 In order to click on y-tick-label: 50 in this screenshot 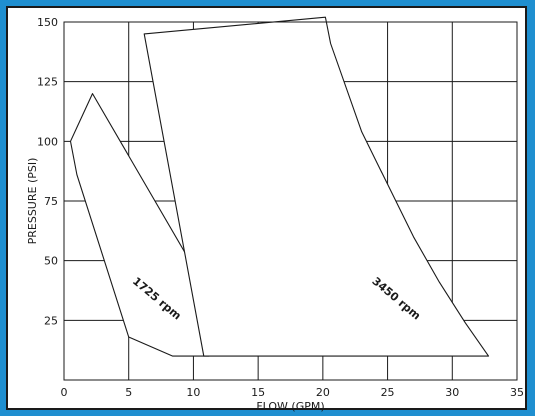, I will do `click(51, 261)`.